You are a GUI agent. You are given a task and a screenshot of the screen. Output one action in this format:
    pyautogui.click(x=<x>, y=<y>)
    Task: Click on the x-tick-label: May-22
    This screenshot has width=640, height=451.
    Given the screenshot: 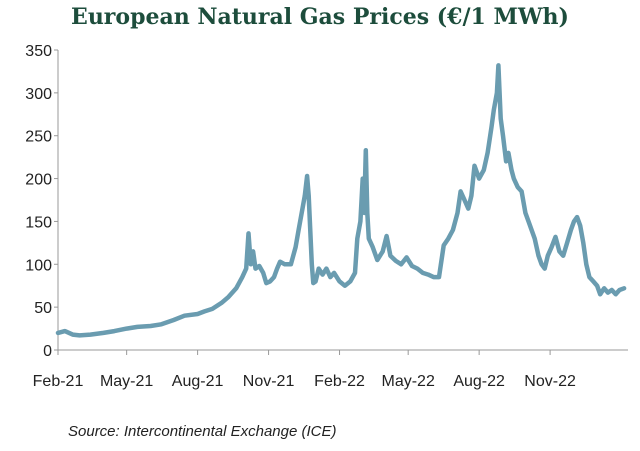 What is the action you would take?
    pyautogui.click(x=407, y=381)
    